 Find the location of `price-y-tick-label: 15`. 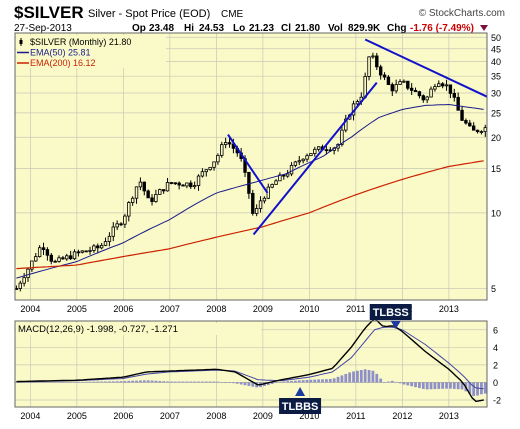

price-y-tick-label: 15 is located at coordinates (496, 169).